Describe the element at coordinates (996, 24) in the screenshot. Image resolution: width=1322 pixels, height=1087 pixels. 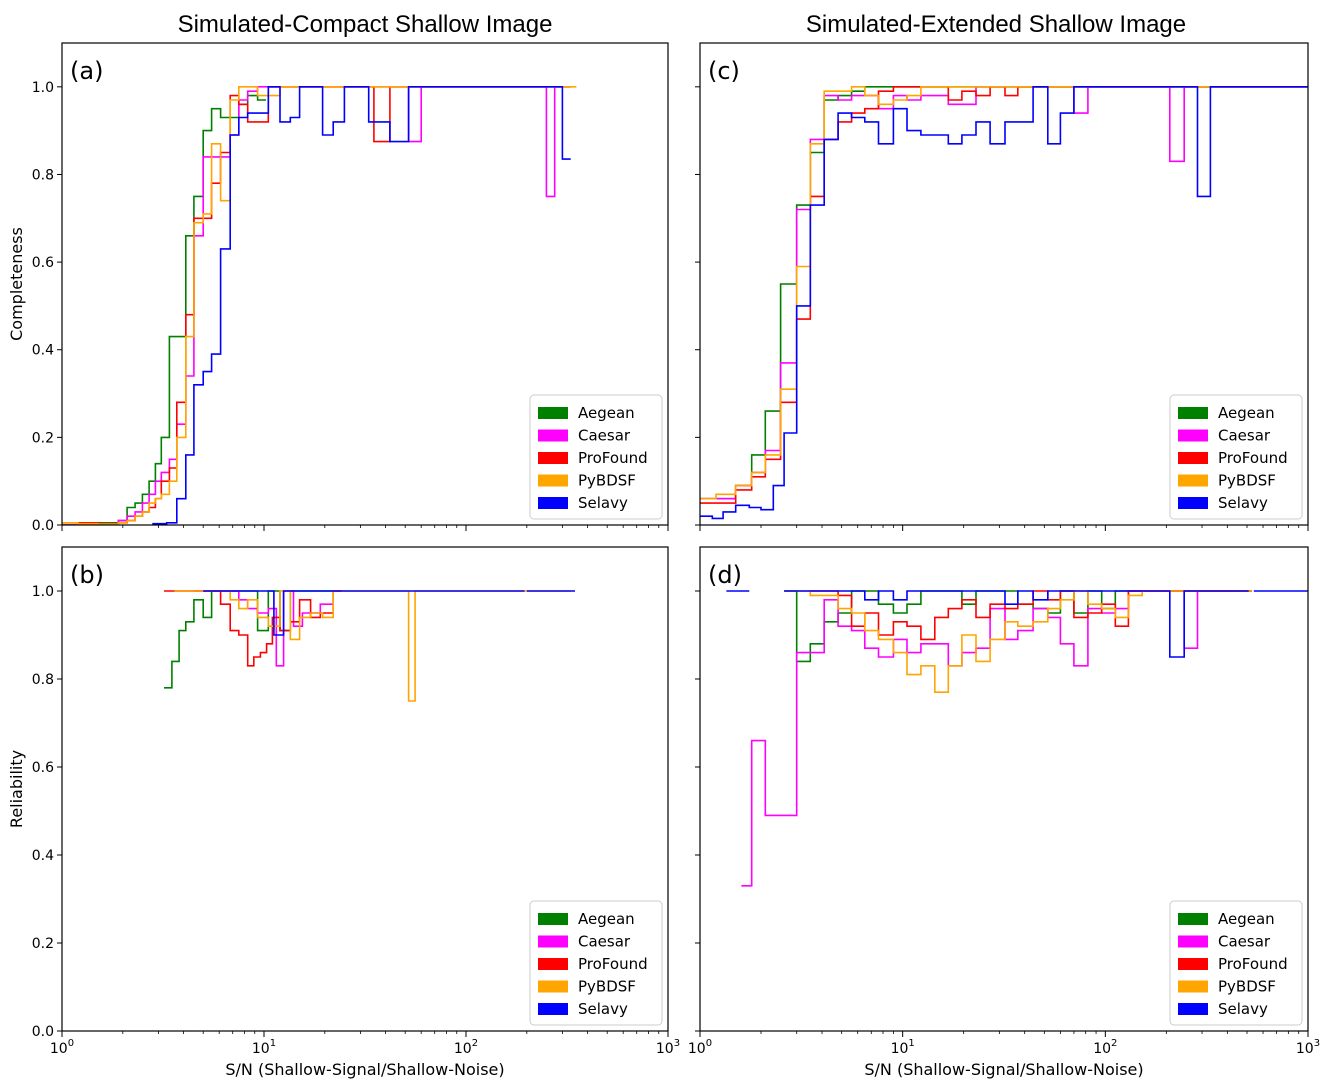
I see `col-title-right: Simulated-Extended Shallow Image` at that location.